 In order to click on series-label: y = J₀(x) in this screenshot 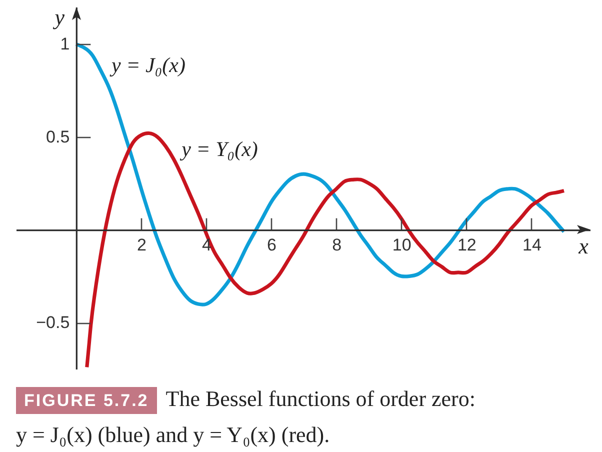, I will do `click(148, 65)`.